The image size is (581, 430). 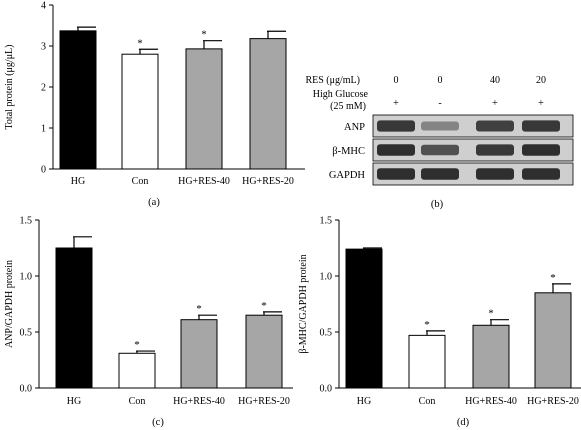 What do you see at coordinates (43, 88) in the screenshot?
I see `y-tick-label: 2` at bounding box center [43, 88].